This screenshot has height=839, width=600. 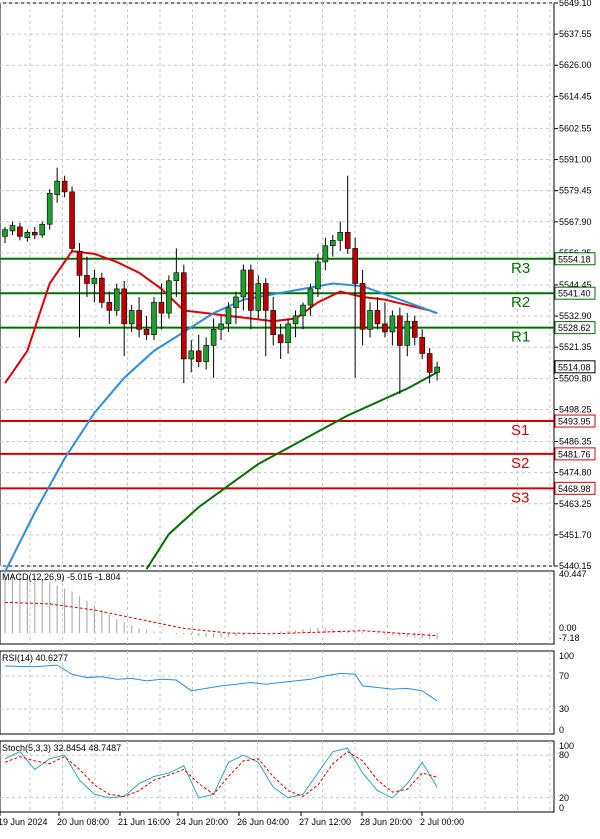 What do you see at coordinates (575, 347) in the screenshot?
I see `y-tick-label: 5521.35` at bounding box center [575, 347].